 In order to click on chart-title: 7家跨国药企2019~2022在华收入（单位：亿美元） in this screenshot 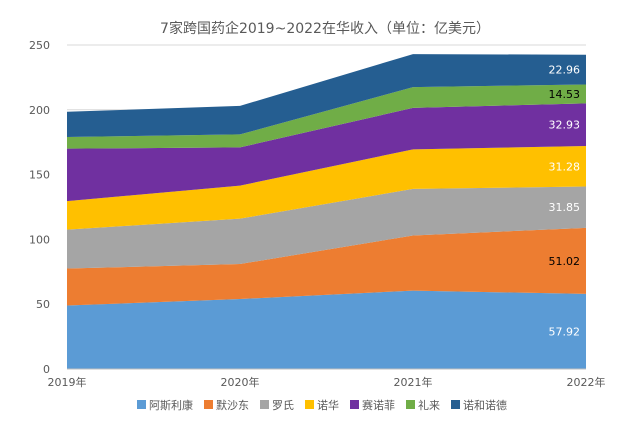, I will do `click(325, 28)`.